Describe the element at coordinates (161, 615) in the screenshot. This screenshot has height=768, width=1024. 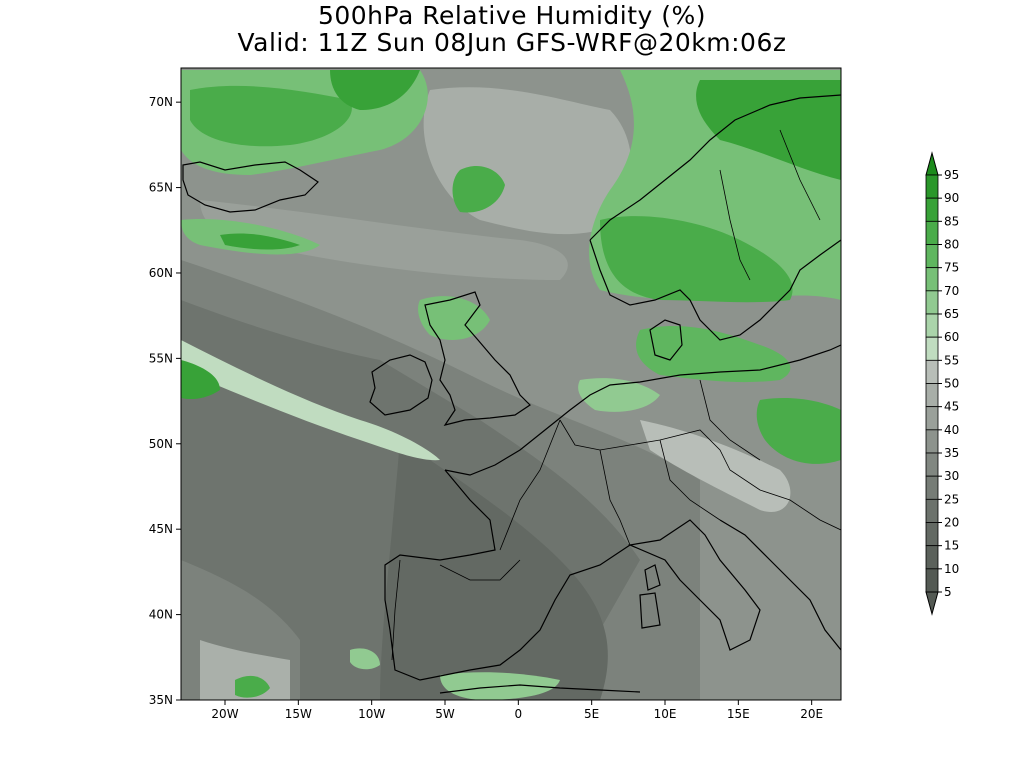
I see `lat-tick-label: 40N` at that location.